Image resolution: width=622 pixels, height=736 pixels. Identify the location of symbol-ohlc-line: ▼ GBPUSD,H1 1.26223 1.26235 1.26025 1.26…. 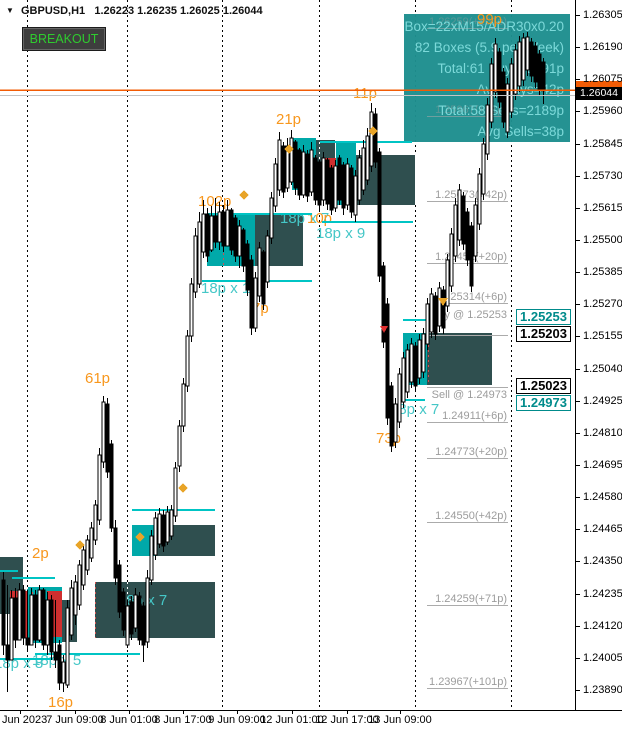
(134, 11).